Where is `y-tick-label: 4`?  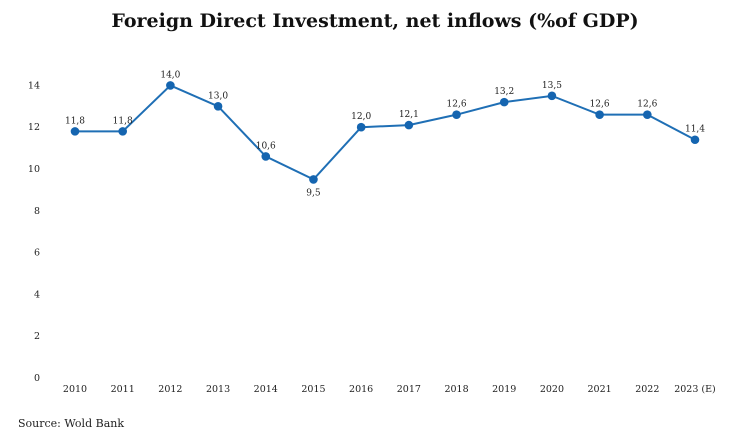 y-tick-label: 4 is located at coordinates (37, 294).